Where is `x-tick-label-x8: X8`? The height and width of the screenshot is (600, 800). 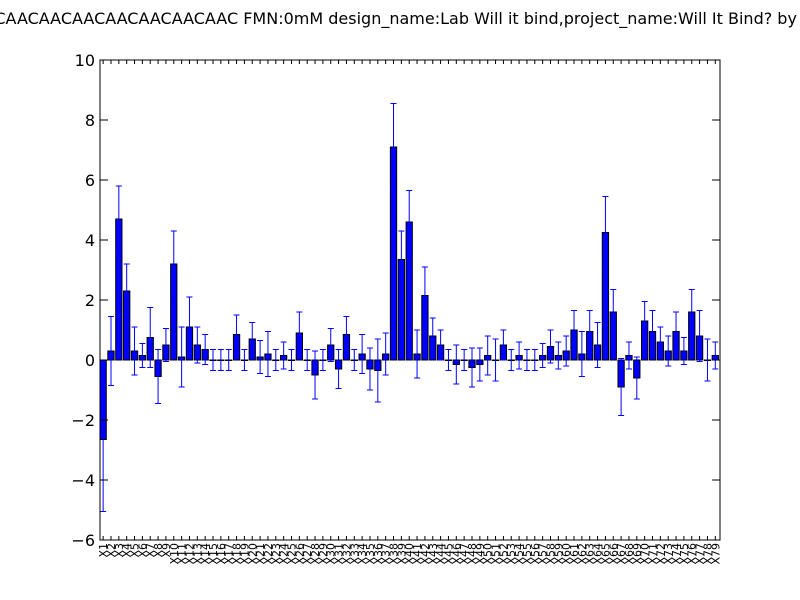
x-tick-label-x8: X8 is located at coordinates (158, 550).